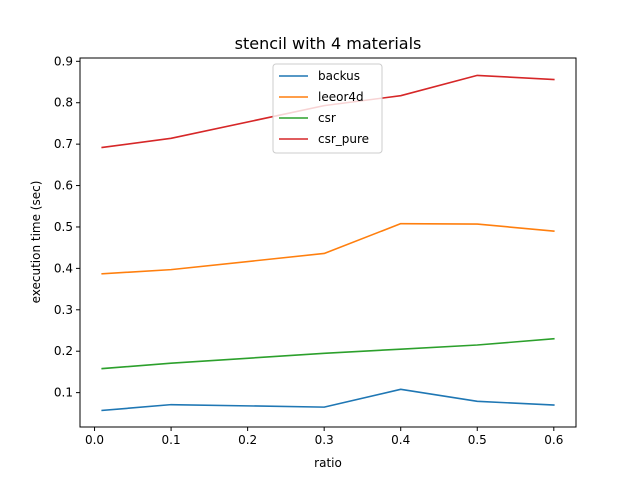  Describe the element at coordinates (63, 144) in the screenshot. I see `y-tick-label: 0.7` at that location.